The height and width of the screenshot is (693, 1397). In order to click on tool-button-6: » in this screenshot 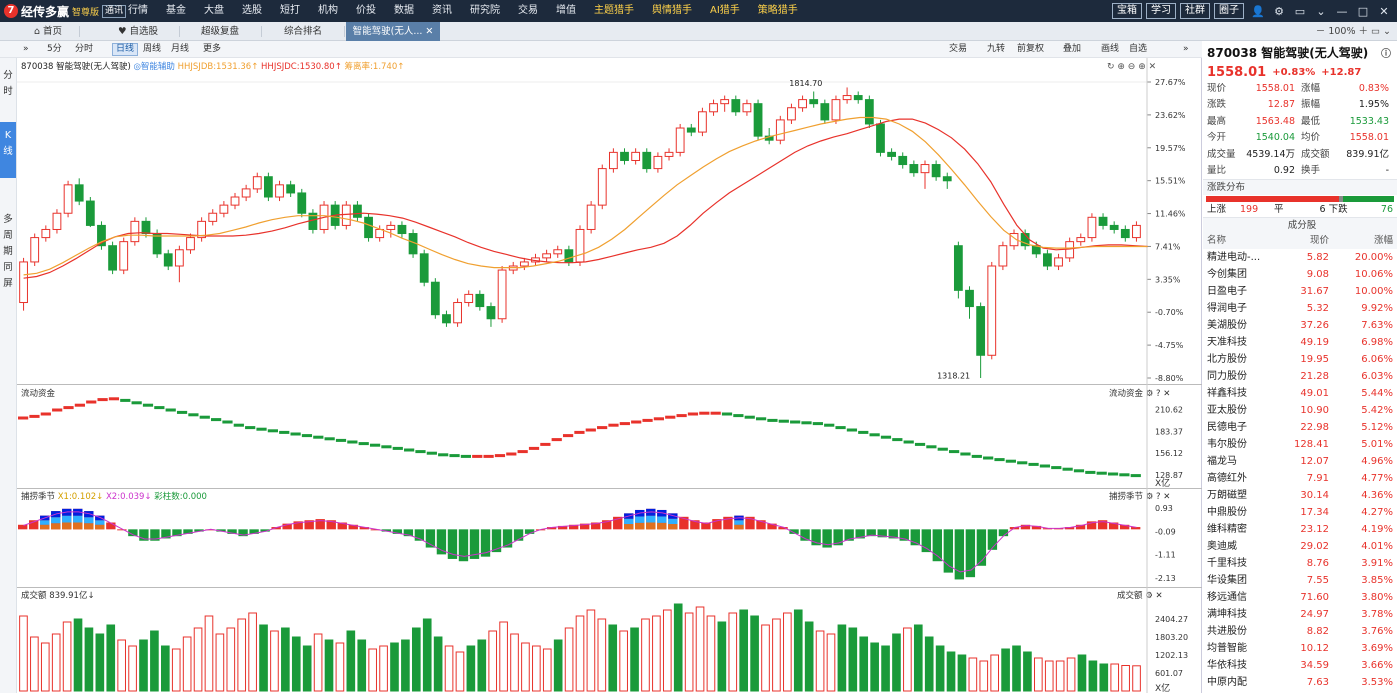, I will do `click(1186, 49)`.